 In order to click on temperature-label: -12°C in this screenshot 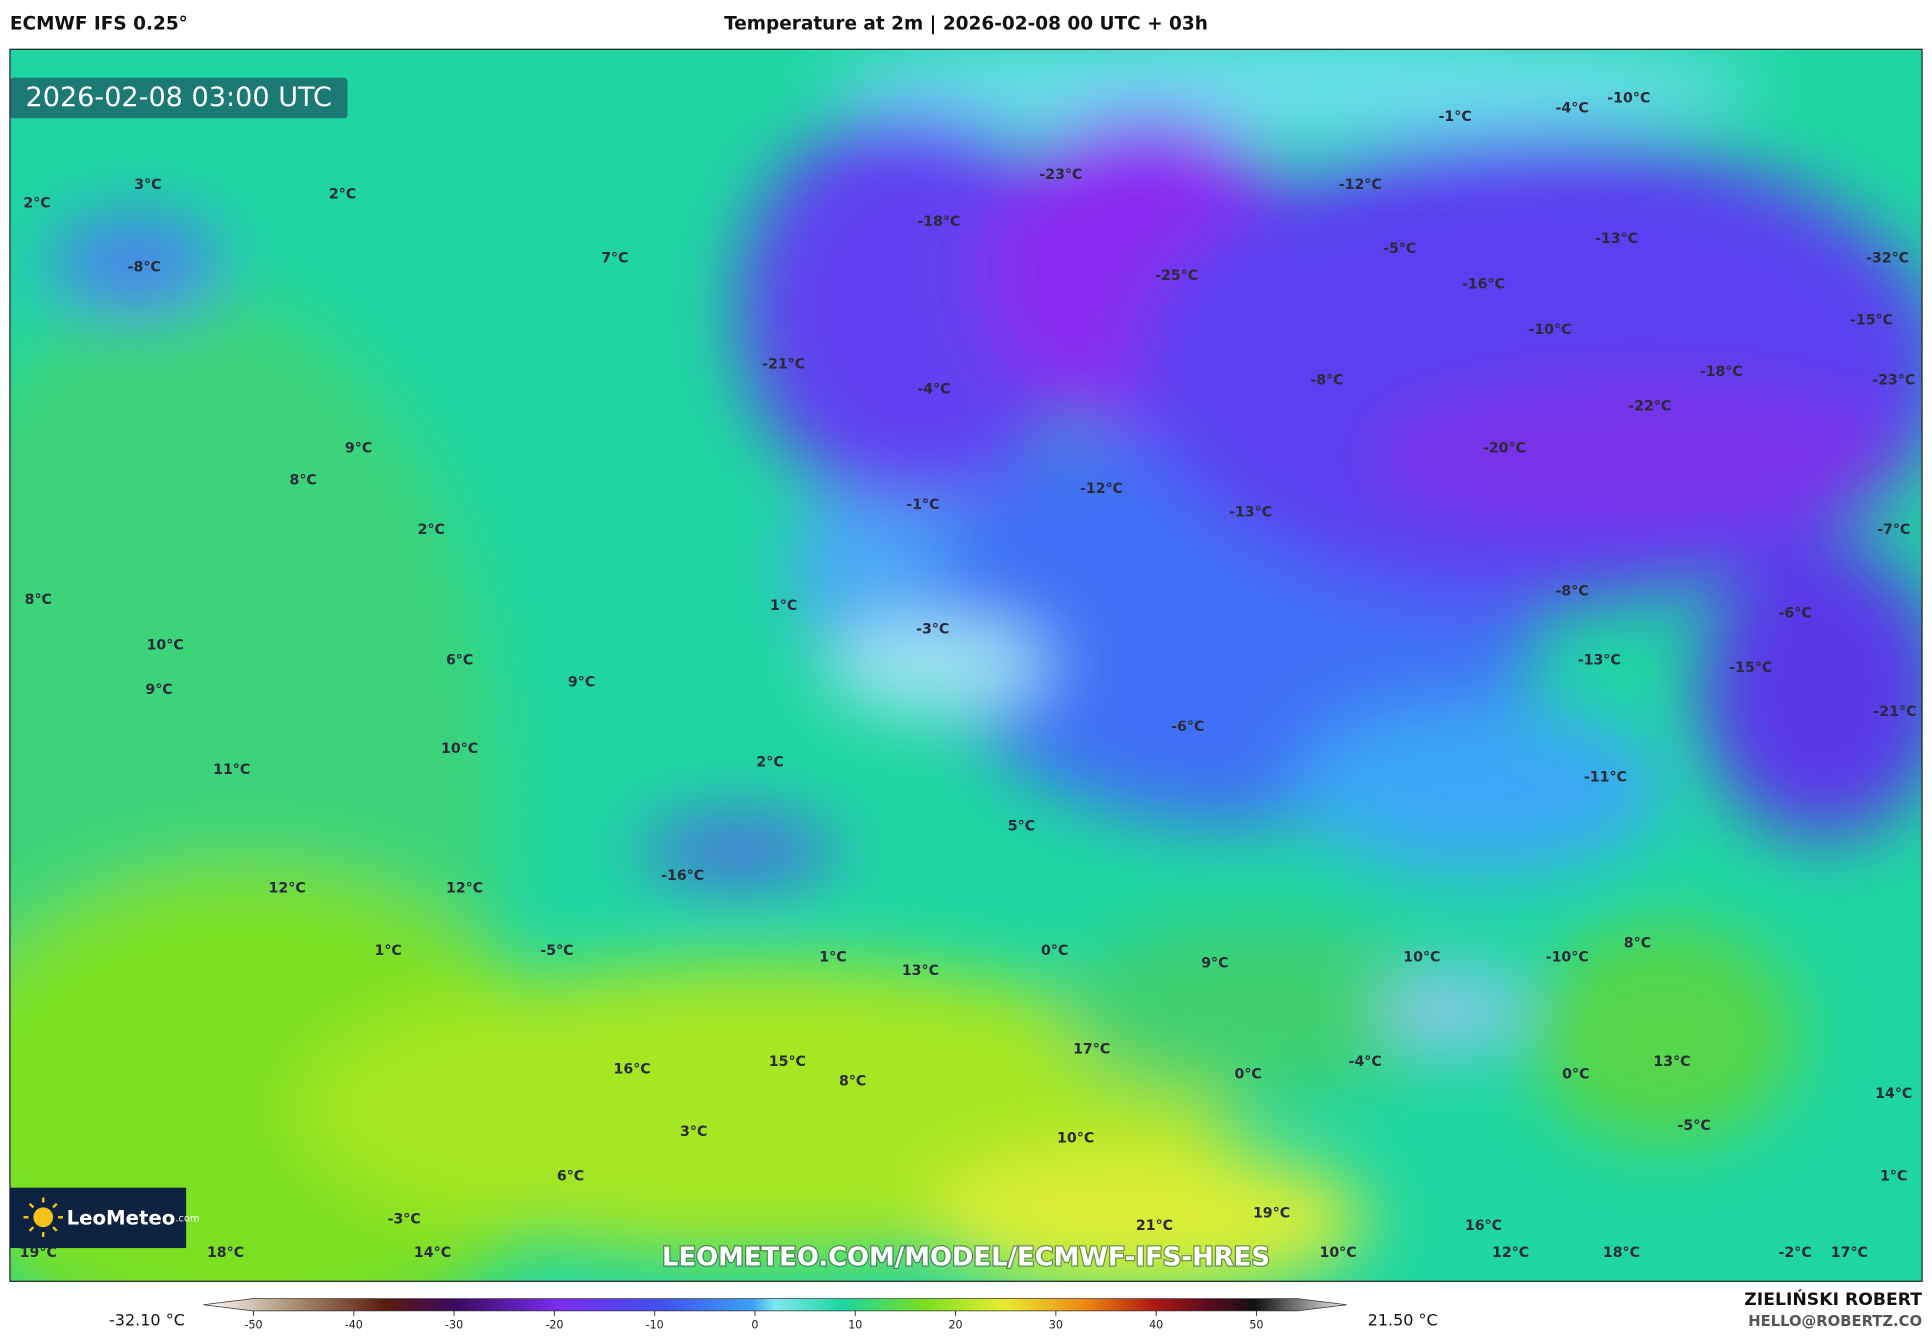, I will do `click(1101, 489)`.